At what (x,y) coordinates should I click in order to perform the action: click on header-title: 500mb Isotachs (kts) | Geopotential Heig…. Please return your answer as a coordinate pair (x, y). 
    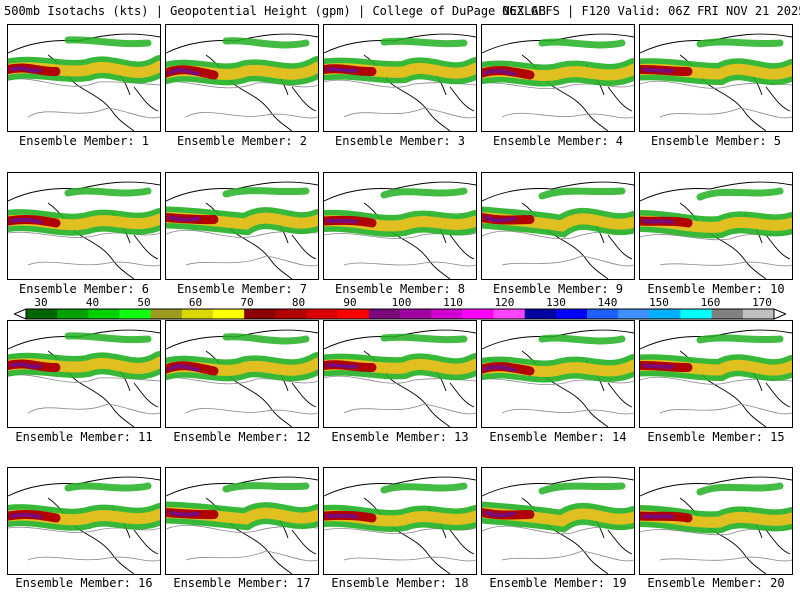
    Looking at the image, I should click on (275, 11).